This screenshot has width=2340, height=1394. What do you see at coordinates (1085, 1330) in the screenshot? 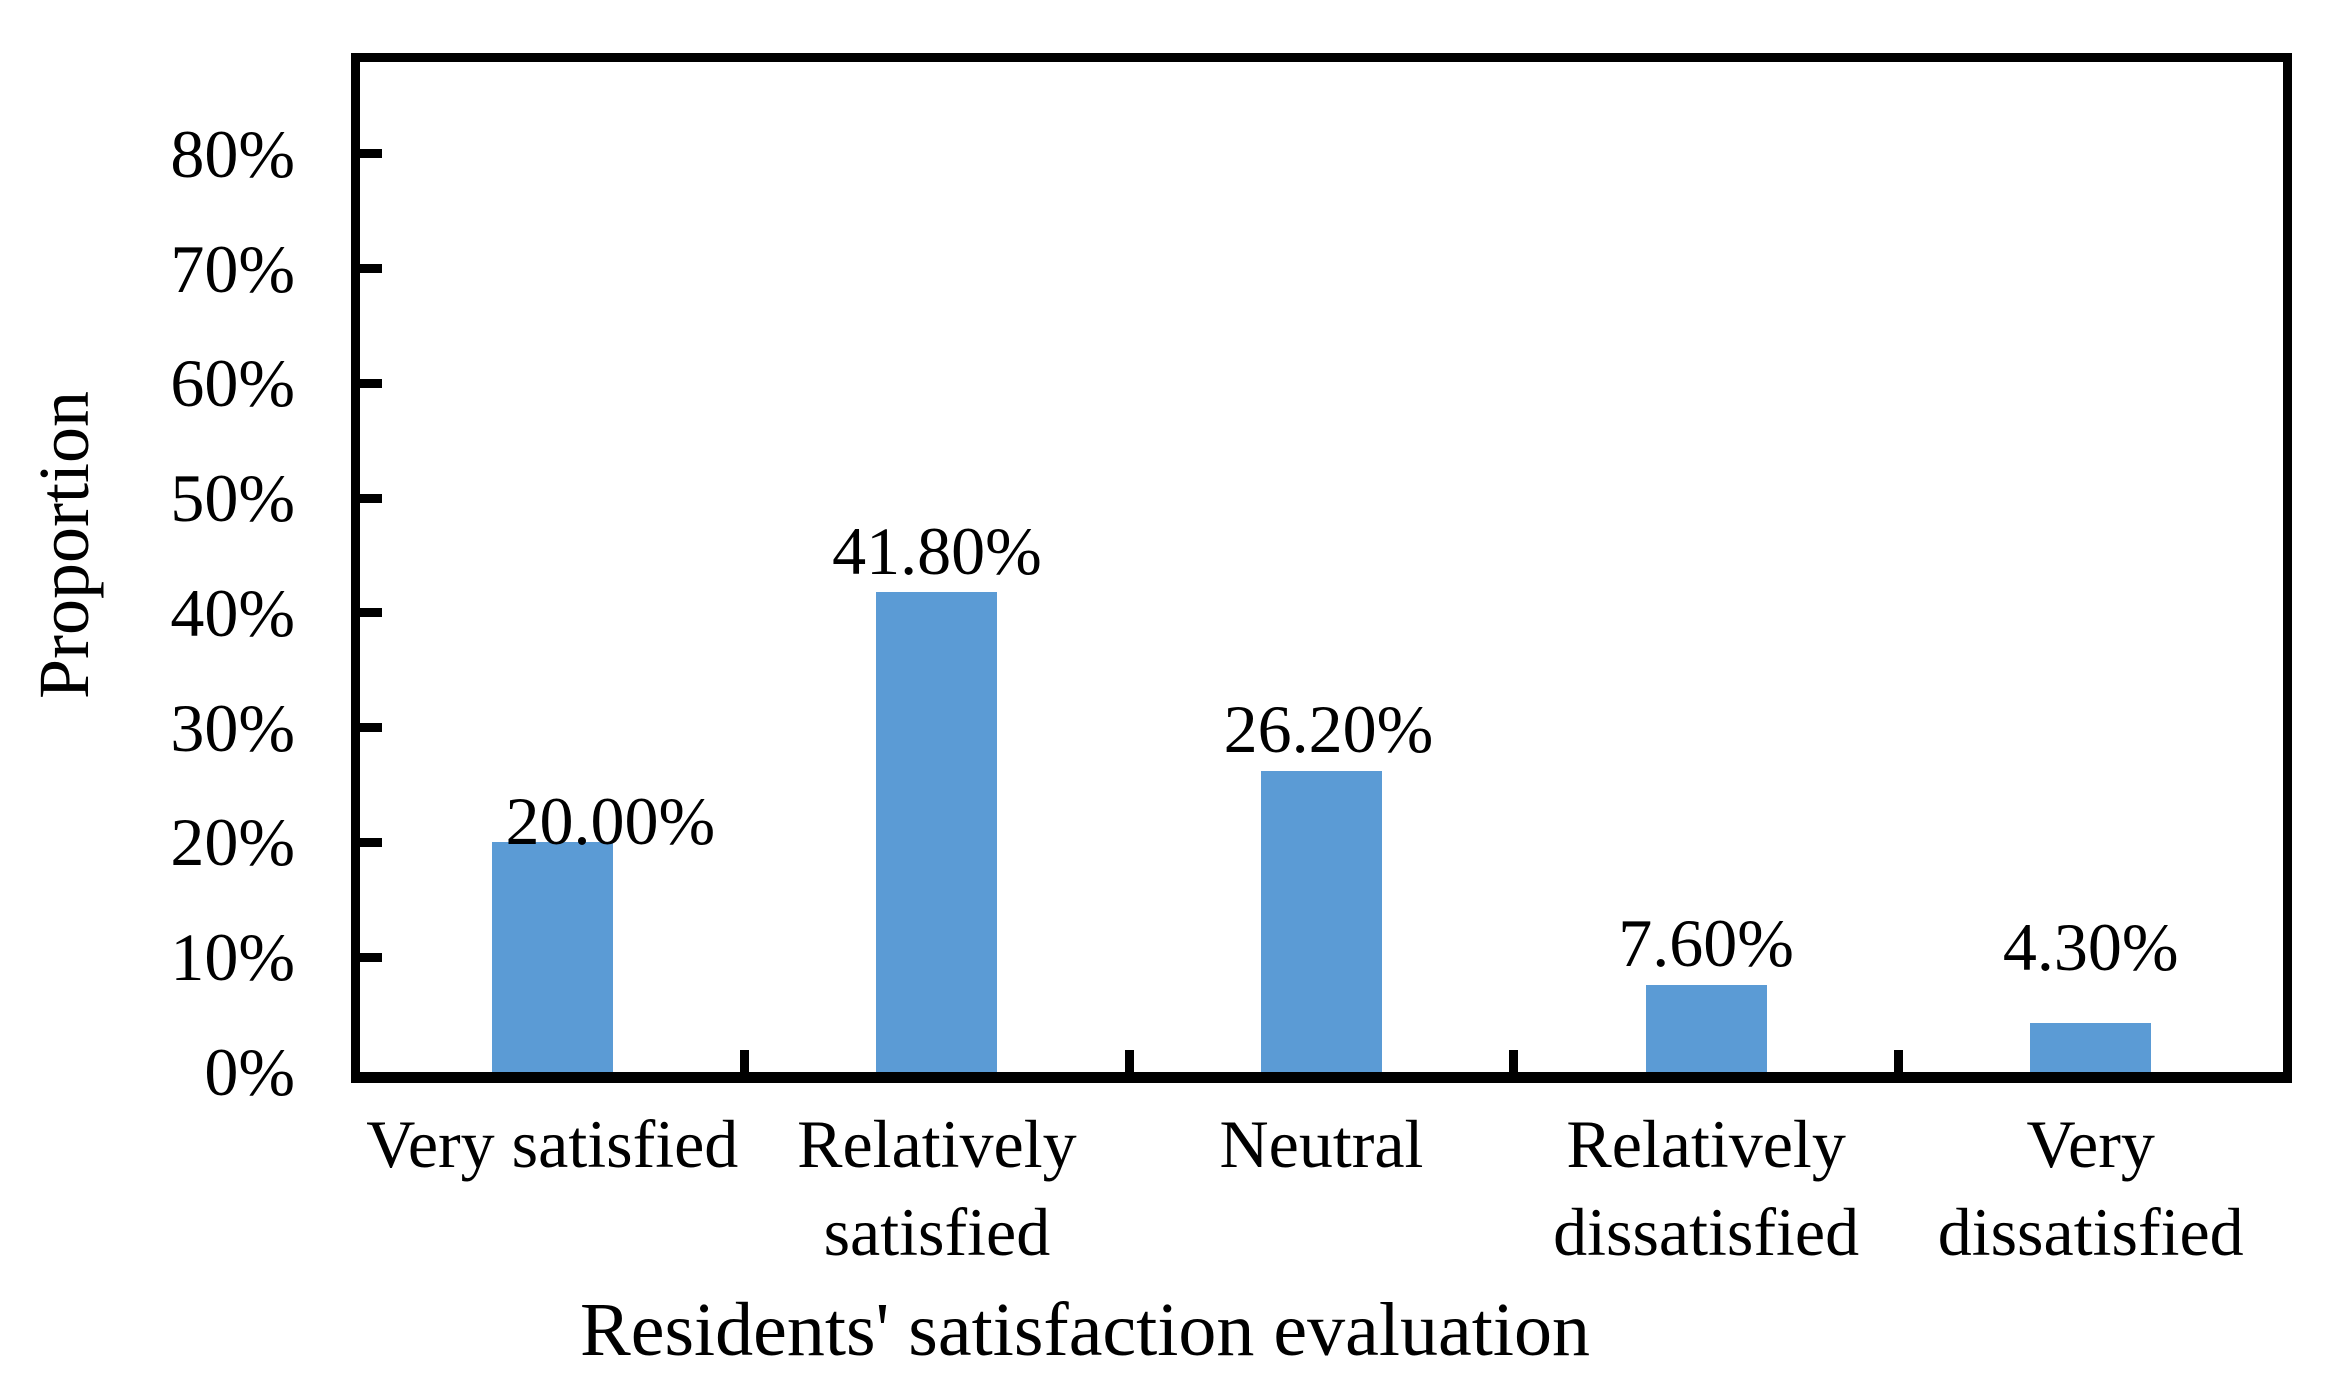
I see `x-axis-title: Residents' satisfaction evaluation` at bounding box center [1085, 1330].